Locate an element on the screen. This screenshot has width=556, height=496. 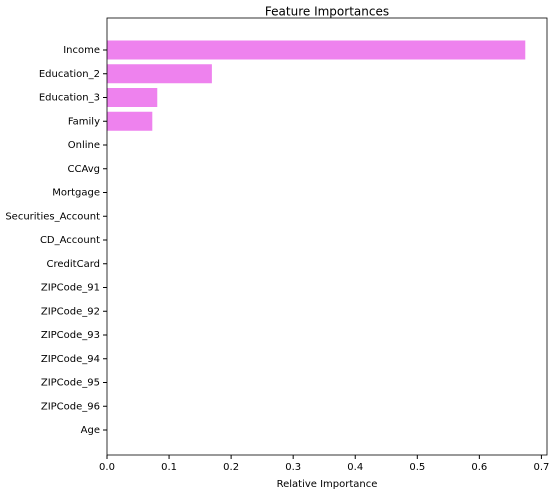
y-tick-label: ZIPCode_92 is located at coordinates (70, 311).